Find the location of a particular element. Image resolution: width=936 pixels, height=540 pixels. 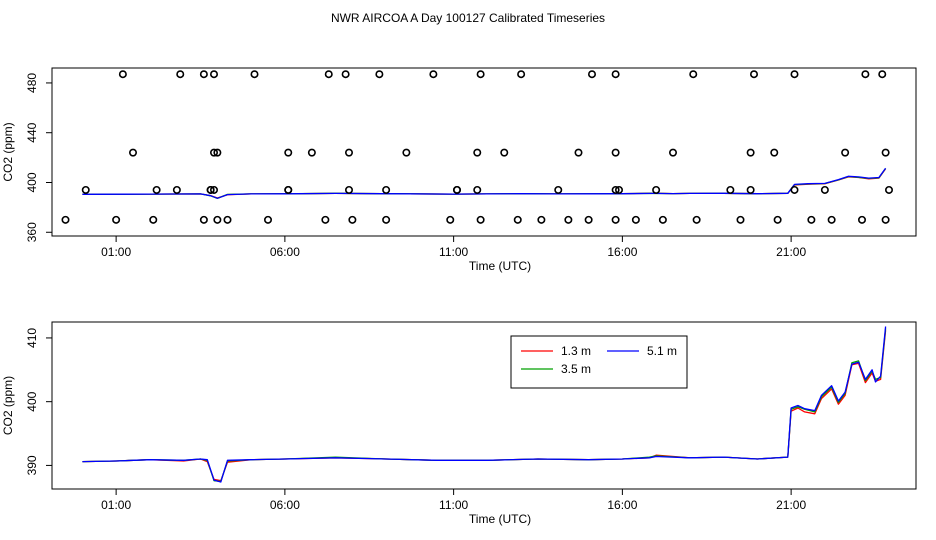

y-tick-label: 480 is located at coordinates (32, 83).